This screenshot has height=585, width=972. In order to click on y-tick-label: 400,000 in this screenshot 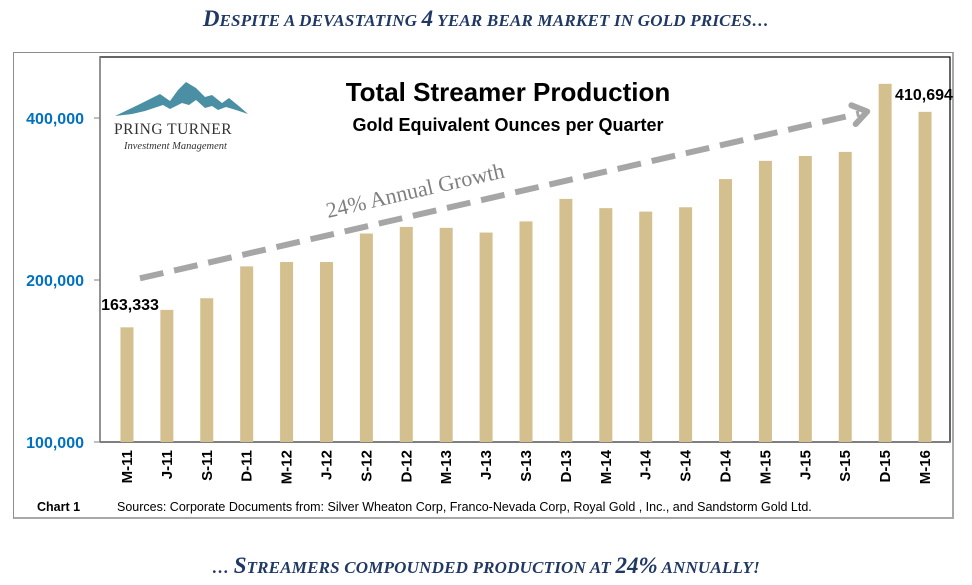, I will do `click(55, 119)`.